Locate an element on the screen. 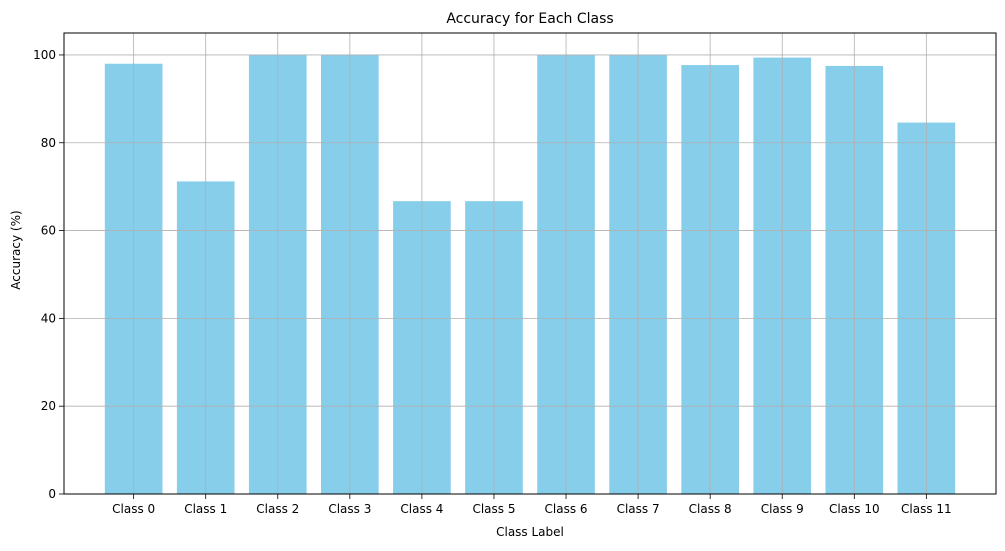 The height and width of the screenshot is (551, 1005). y-tick-label: 100 is located at coordinates (44, 55).